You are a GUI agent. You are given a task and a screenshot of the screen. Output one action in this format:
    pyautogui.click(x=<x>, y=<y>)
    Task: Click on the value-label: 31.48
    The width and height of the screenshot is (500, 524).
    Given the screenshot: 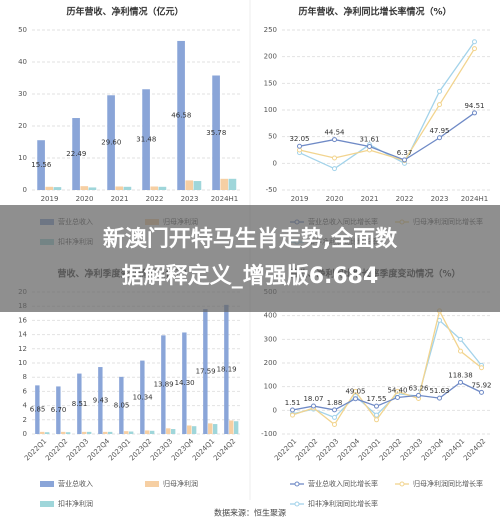 What is the action you would take?
    pyautogui.click(x=146, y=140)
    